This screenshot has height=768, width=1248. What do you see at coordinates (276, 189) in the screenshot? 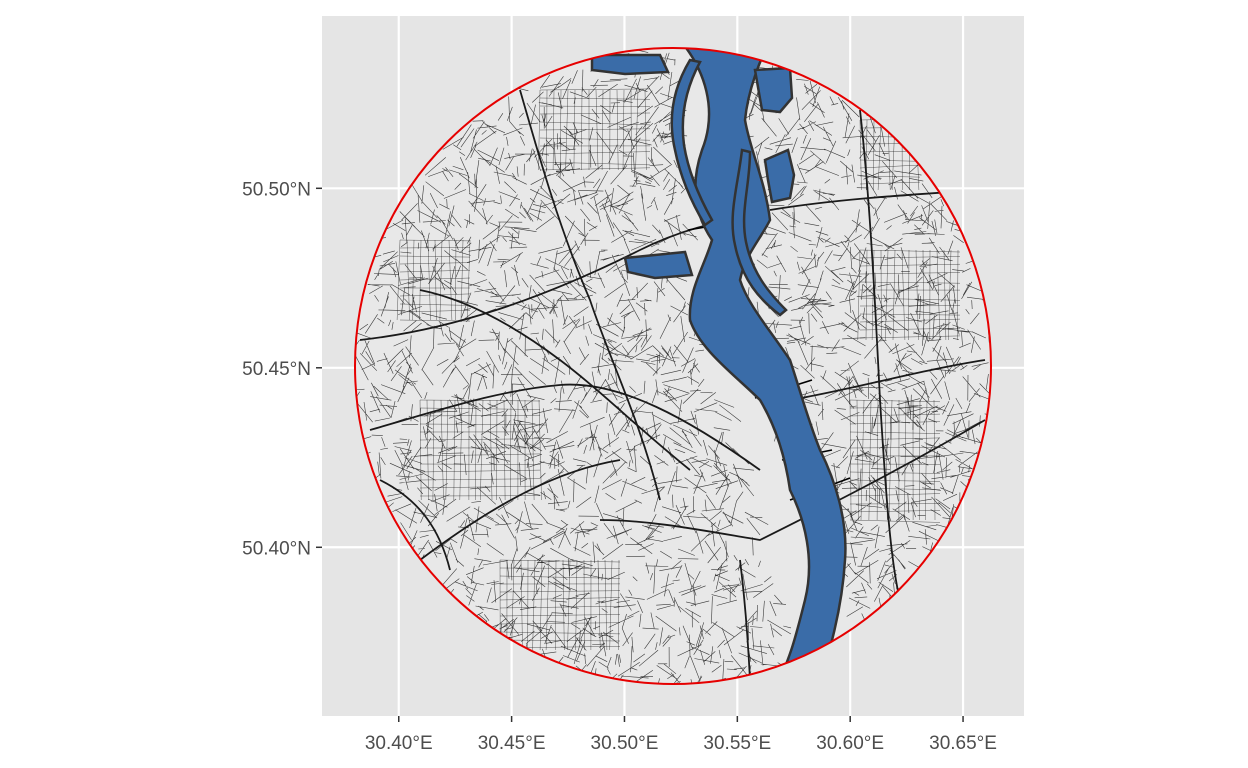
I see `y-tick-label: 50.50°N` at bounding box center [276, 189].